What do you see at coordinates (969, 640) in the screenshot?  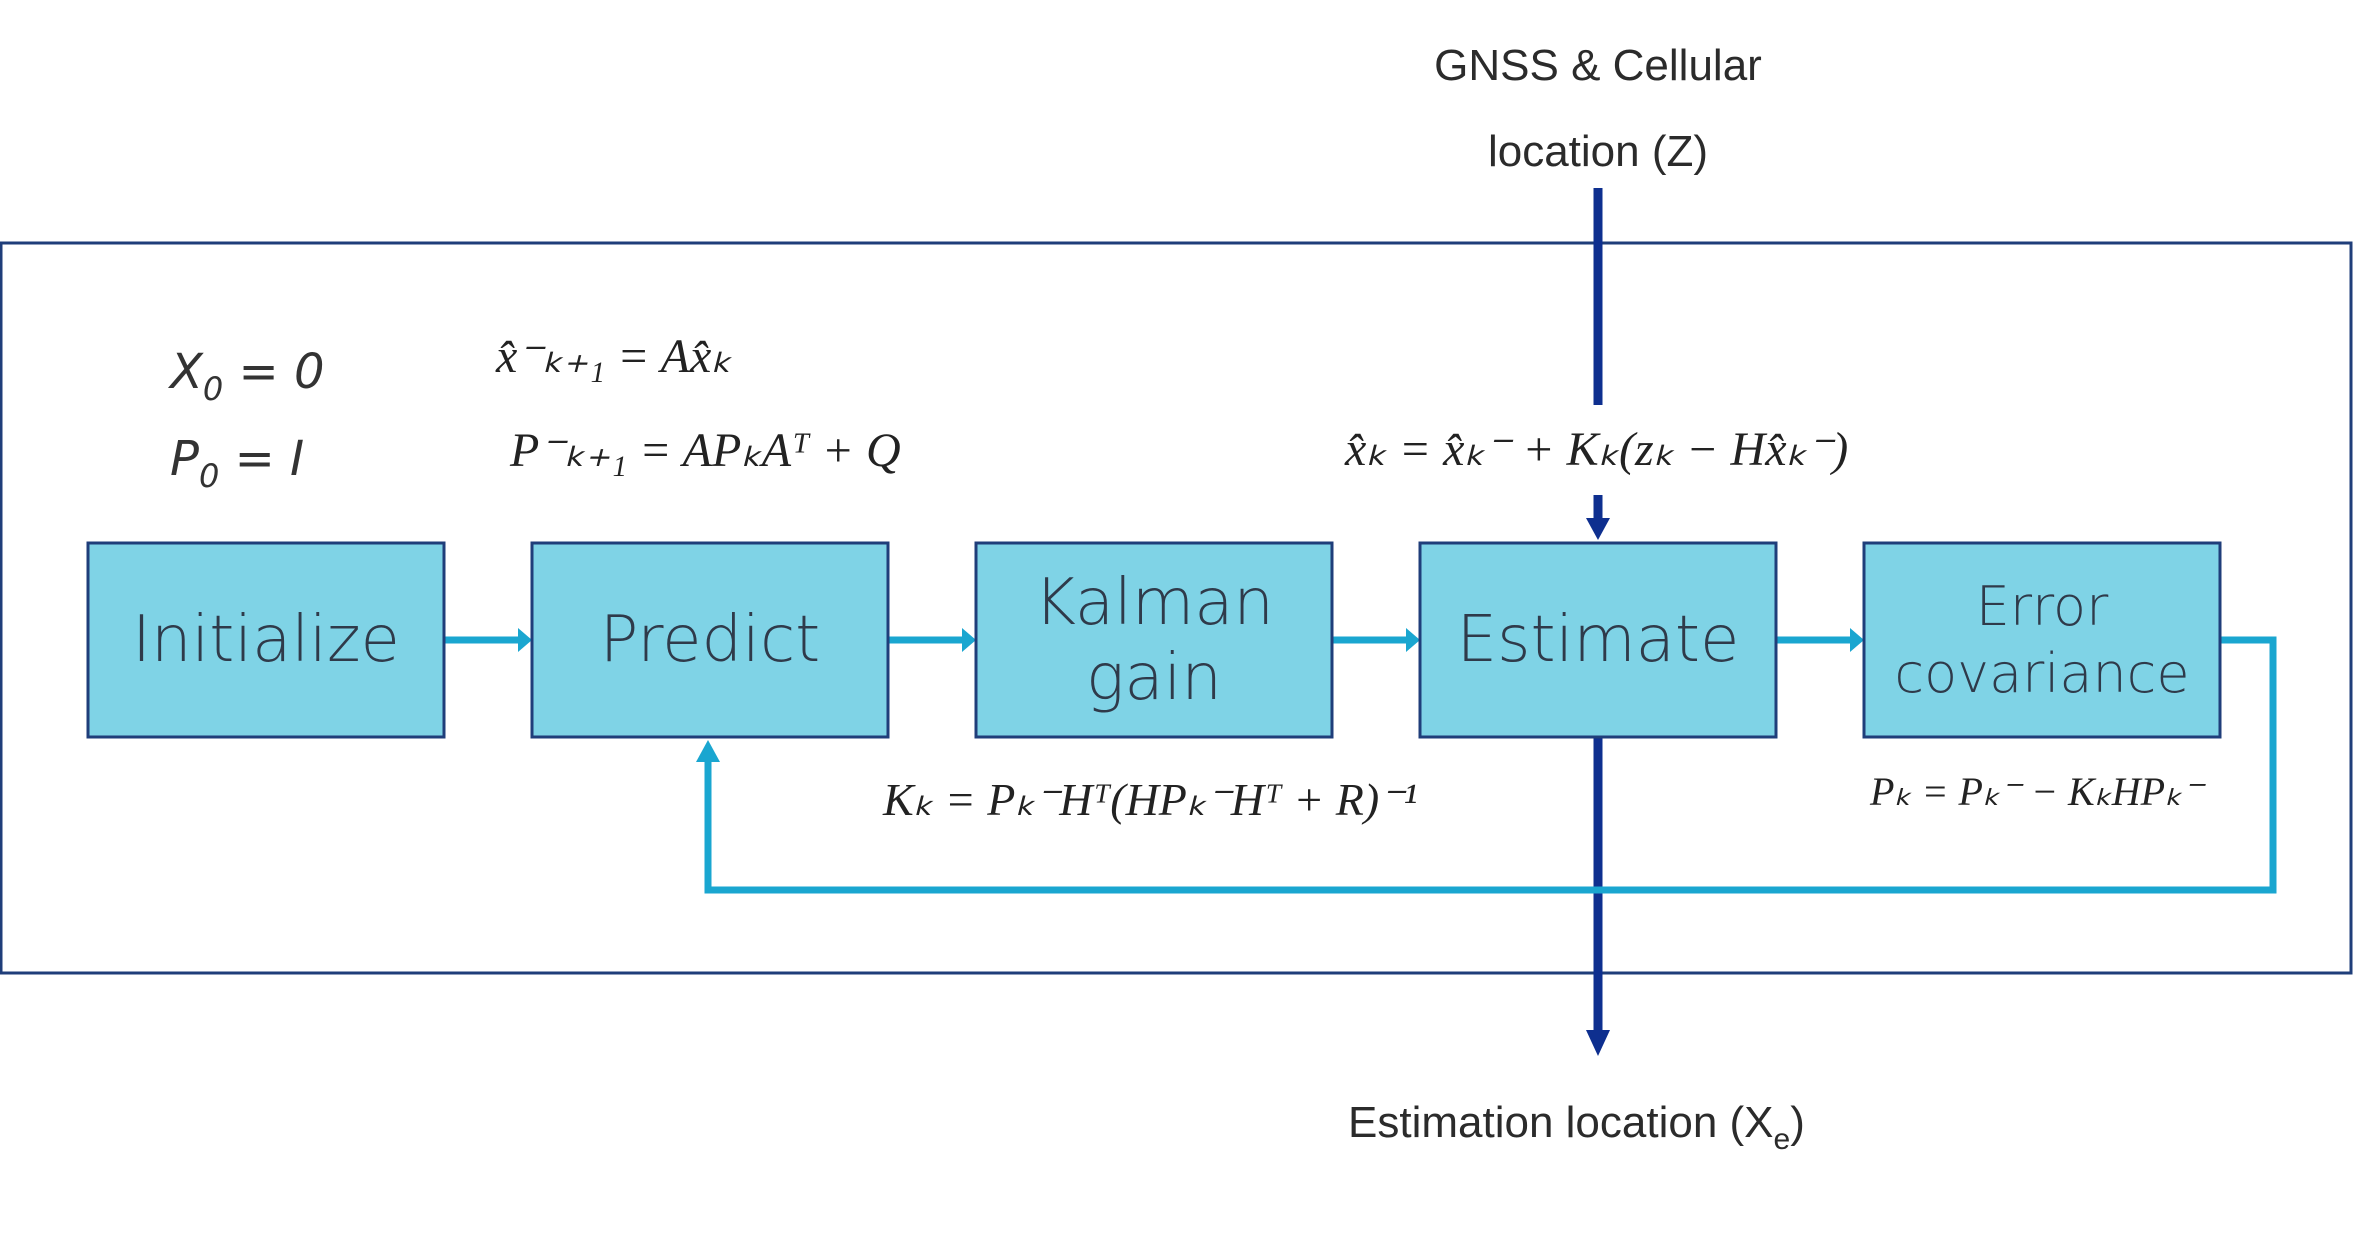 I see `arrow-head-predict-gain` at bounding box center [969, 640].